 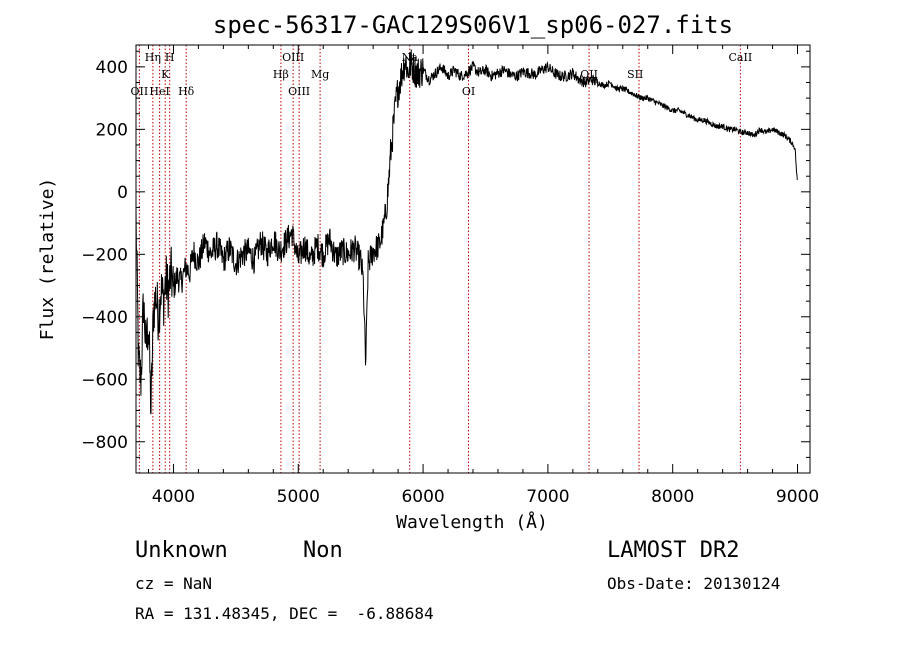 What do you see at coordinates (694, 583) in the screenshot?
I see `obs-date-label: Obs-Date: 20130124` at bounding box center [694, 583].